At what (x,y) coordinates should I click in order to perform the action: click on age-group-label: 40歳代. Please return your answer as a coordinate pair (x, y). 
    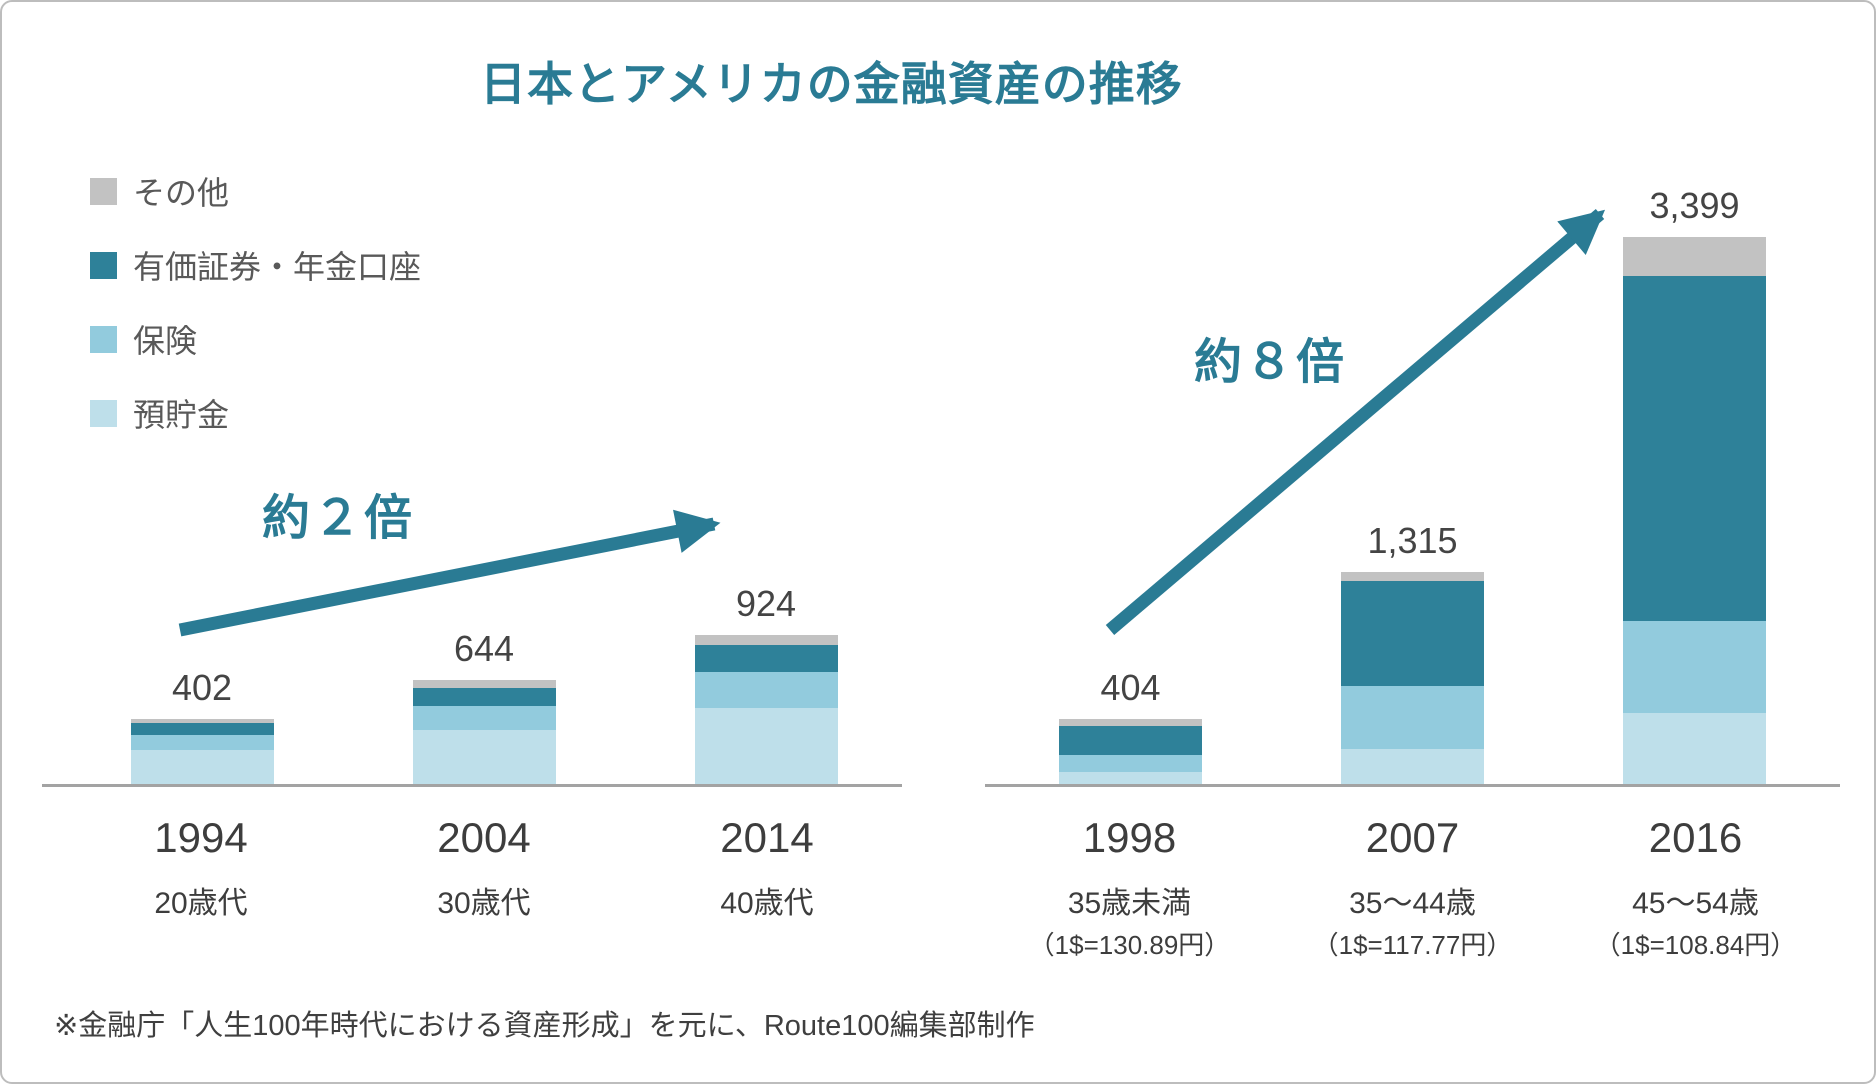
    Looking at the image, I should click on (767, 904).